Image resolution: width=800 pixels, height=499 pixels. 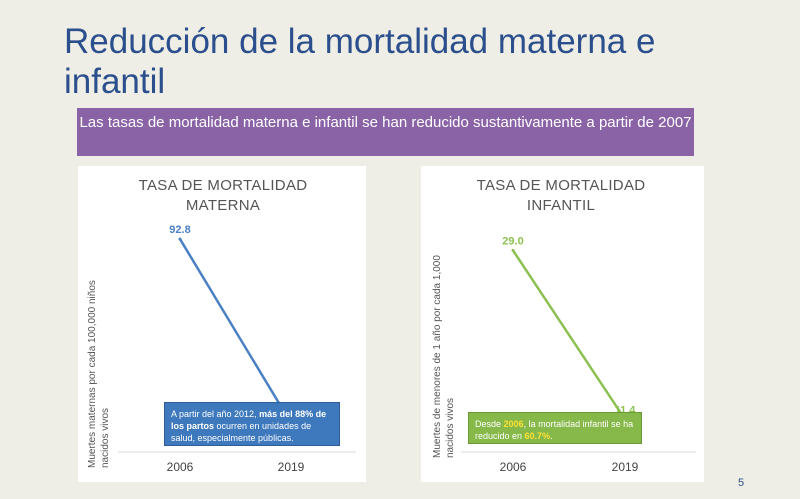 What do you see at coordinates (561, 195) in the screenshot?
I see `infant-chart-title: TASA DE MORTALIDAD INFANTIL` at bounding box center [561, 195].